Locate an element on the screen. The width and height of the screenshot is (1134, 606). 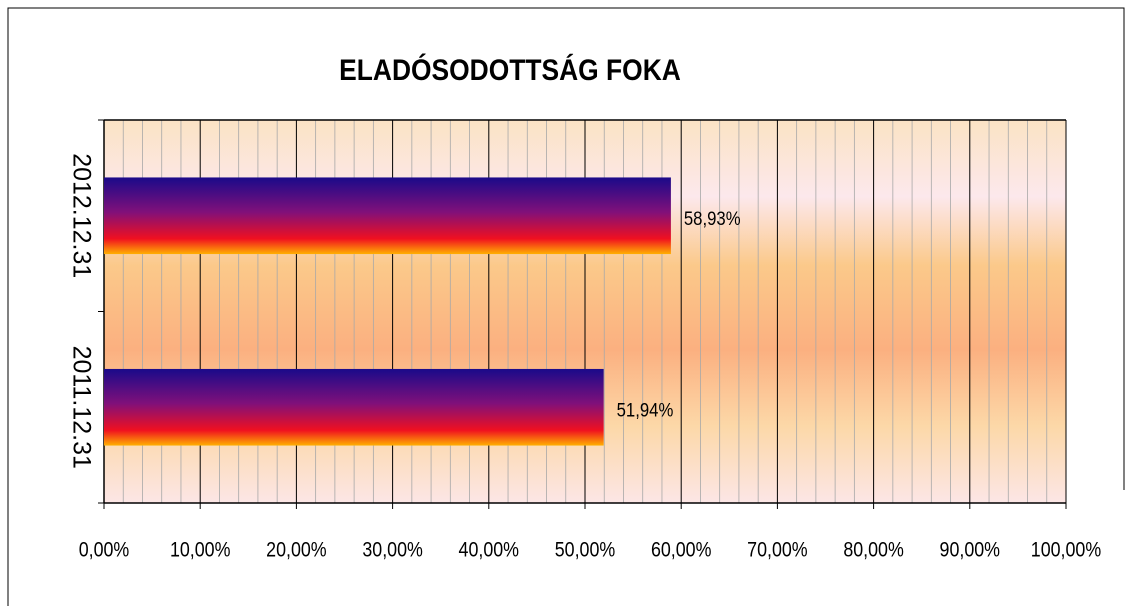
x-tick-label: 70,00% is located at coordinates (777, 550).